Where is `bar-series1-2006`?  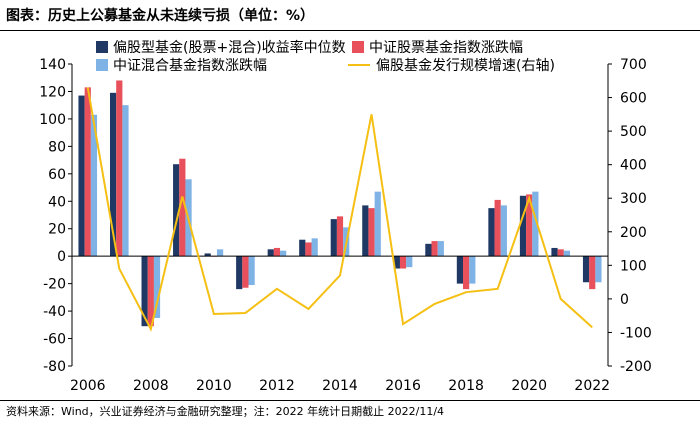 bar-series1-2006 is located at coordinates (81, 176).